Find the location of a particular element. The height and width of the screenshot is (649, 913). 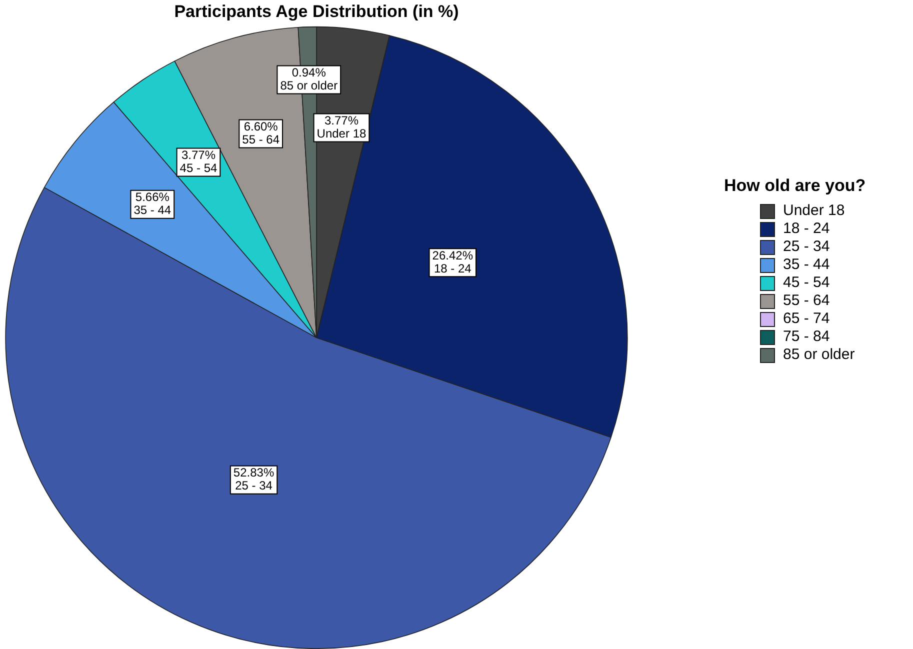

legend-label: 35 - 44 is located at coordinates (806, 265).